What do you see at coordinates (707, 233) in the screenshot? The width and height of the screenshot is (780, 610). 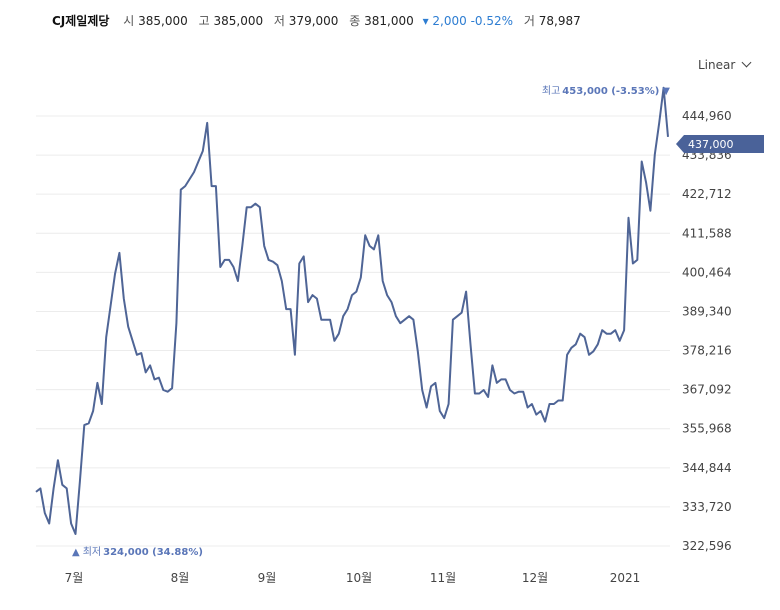 I see `y-tick-label: 411,588` at bounding box center [707, 233].